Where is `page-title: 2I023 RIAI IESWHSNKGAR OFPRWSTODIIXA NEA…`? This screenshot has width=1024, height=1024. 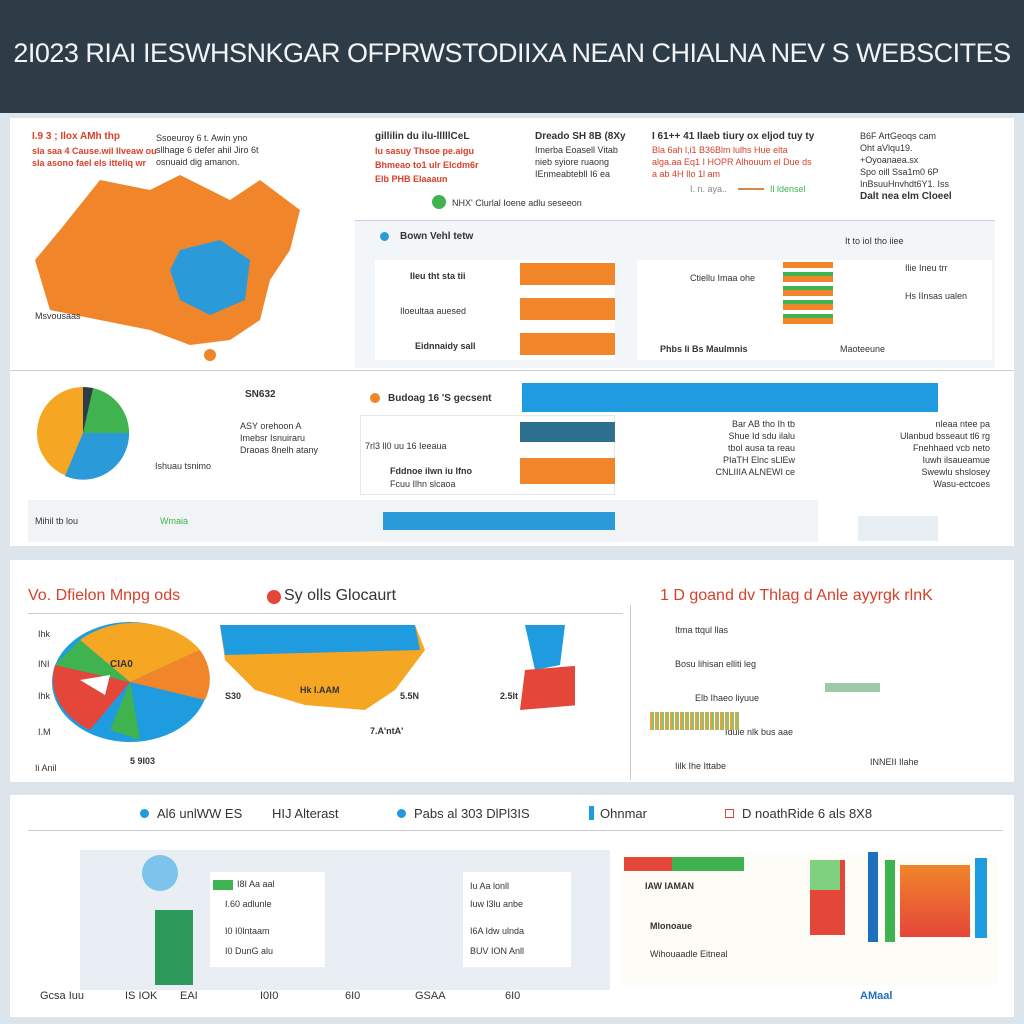 page-title: 2I023 RIAI IESWHSNKGAR OFPRWSTODIIXA NEA… is located at coordinates (512, 53).